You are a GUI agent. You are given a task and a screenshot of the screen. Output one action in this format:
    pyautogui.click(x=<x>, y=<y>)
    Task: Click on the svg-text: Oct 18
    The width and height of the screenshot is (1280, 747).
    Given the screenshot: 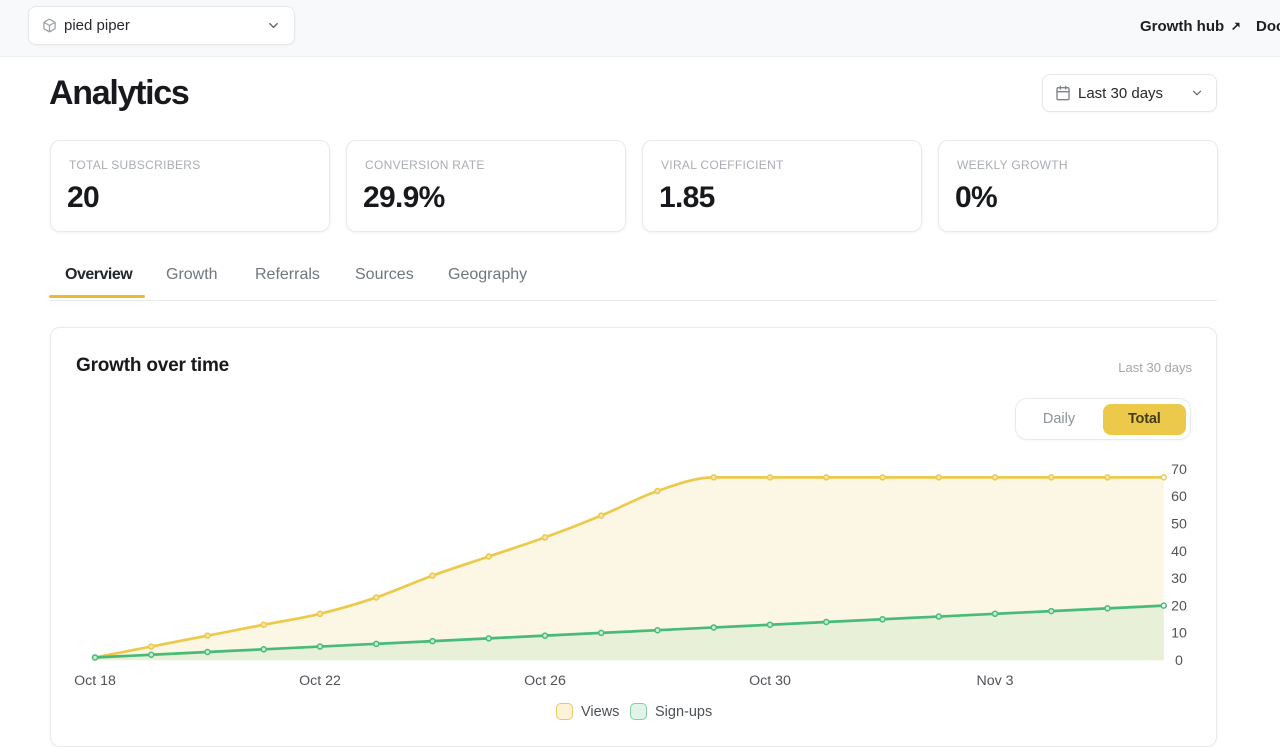 What is the action you would take?
    pyautogui.click(x=95, y=681)
    